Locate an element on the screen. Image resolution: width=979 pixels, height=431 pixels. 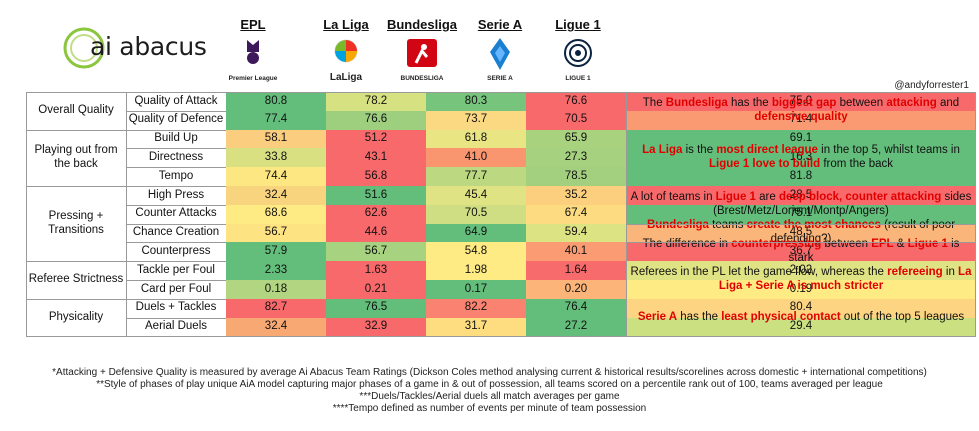
metric-label: Quality of Defence is located at coordinates (176, 119).